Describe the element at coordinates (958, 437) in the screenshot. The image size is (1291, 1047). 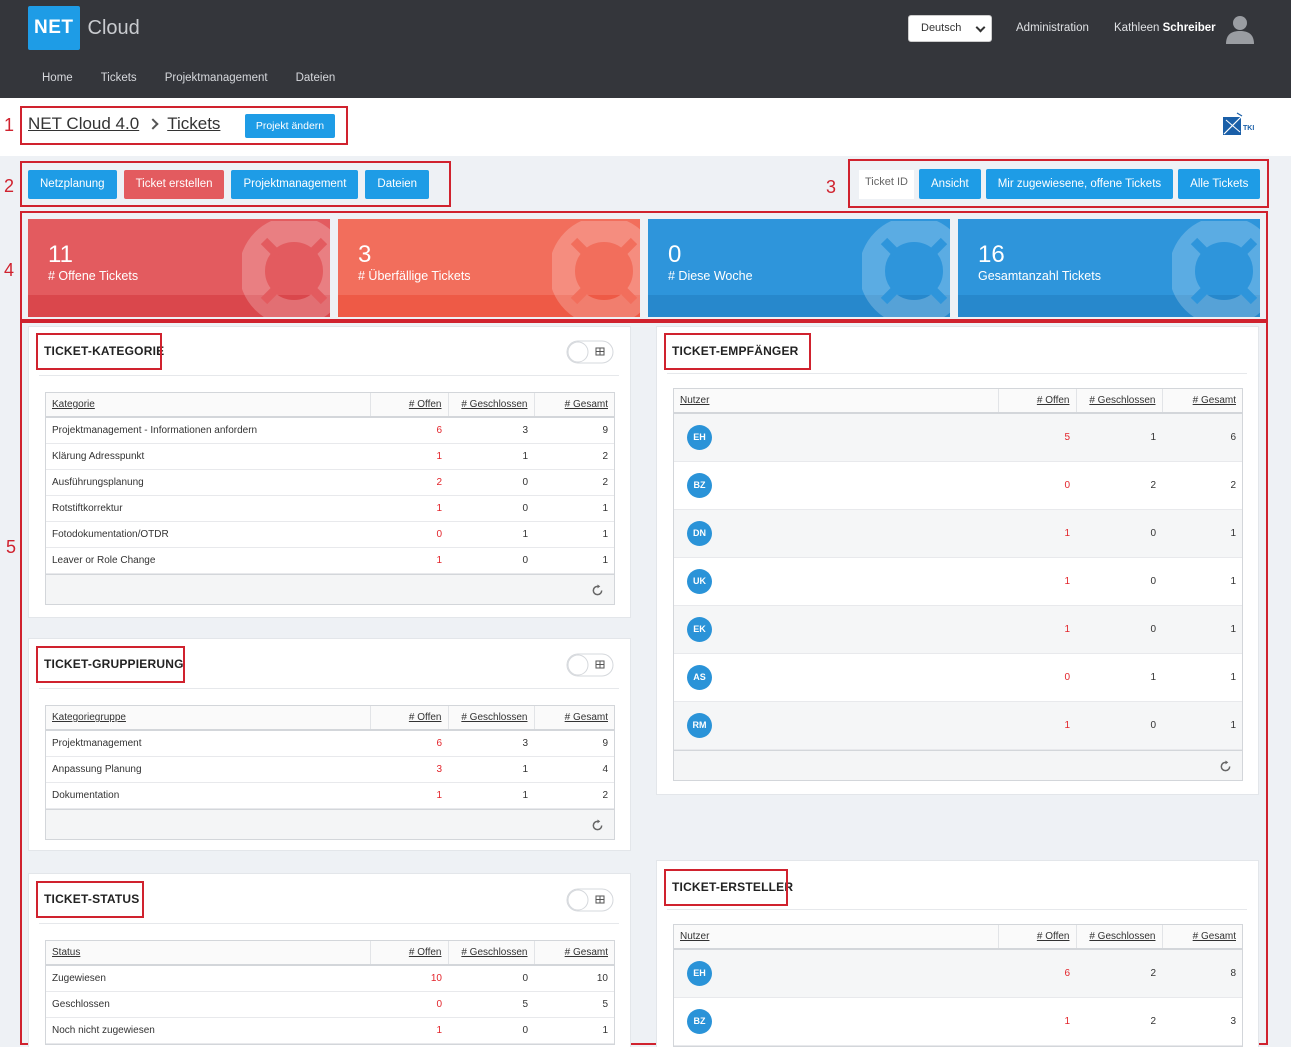
I see `table-row: EH 5 1 6` at that location.